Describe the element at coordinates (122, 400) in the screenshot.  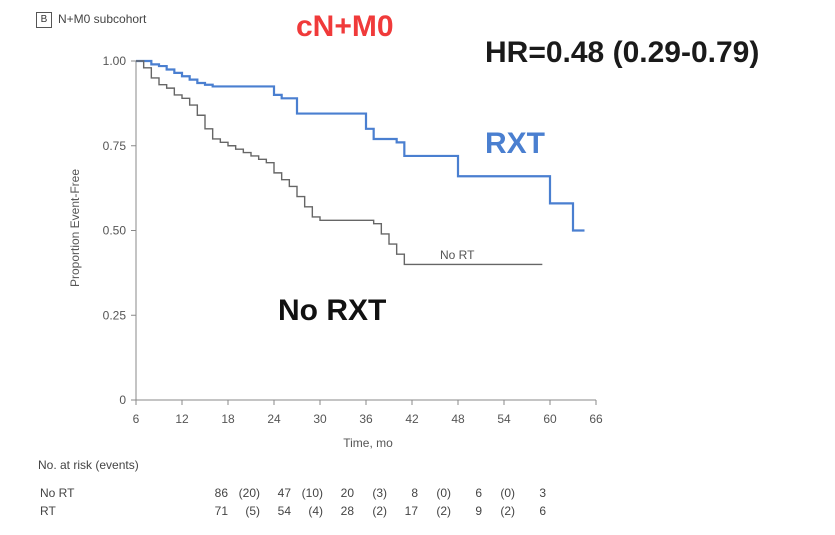
I see `y-tick-label: 0` at that location.